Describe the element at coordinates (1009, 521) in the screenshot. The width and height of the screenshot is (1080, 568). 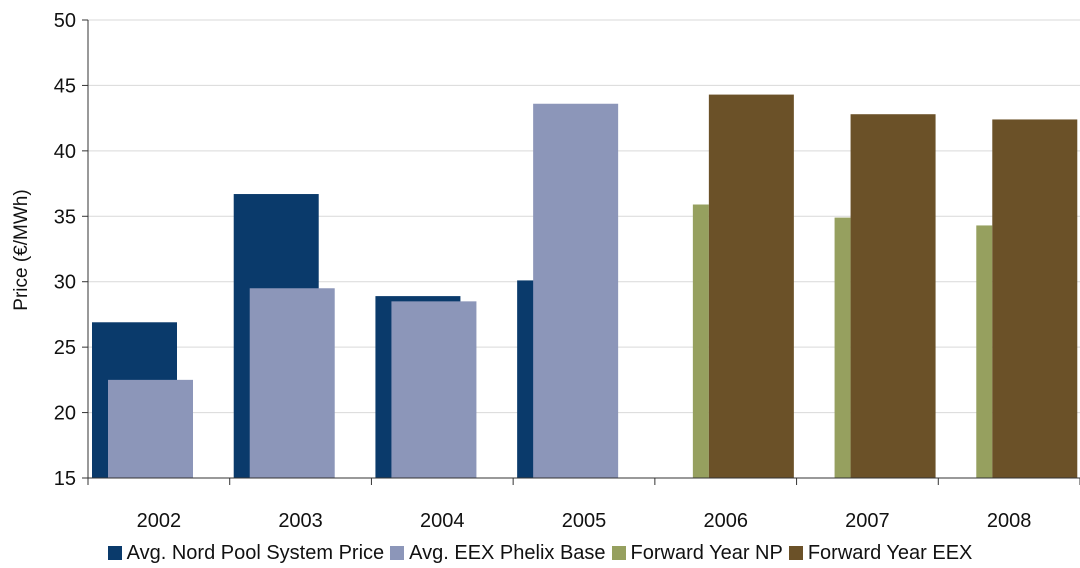
I see `x-tick-label: 2008` at that location.